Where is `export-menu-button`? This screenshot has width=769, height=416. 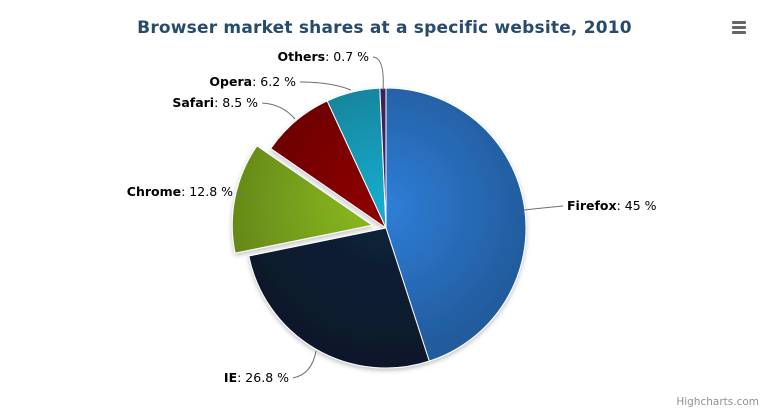
export-menu-button is located at coordinates (739, 27).